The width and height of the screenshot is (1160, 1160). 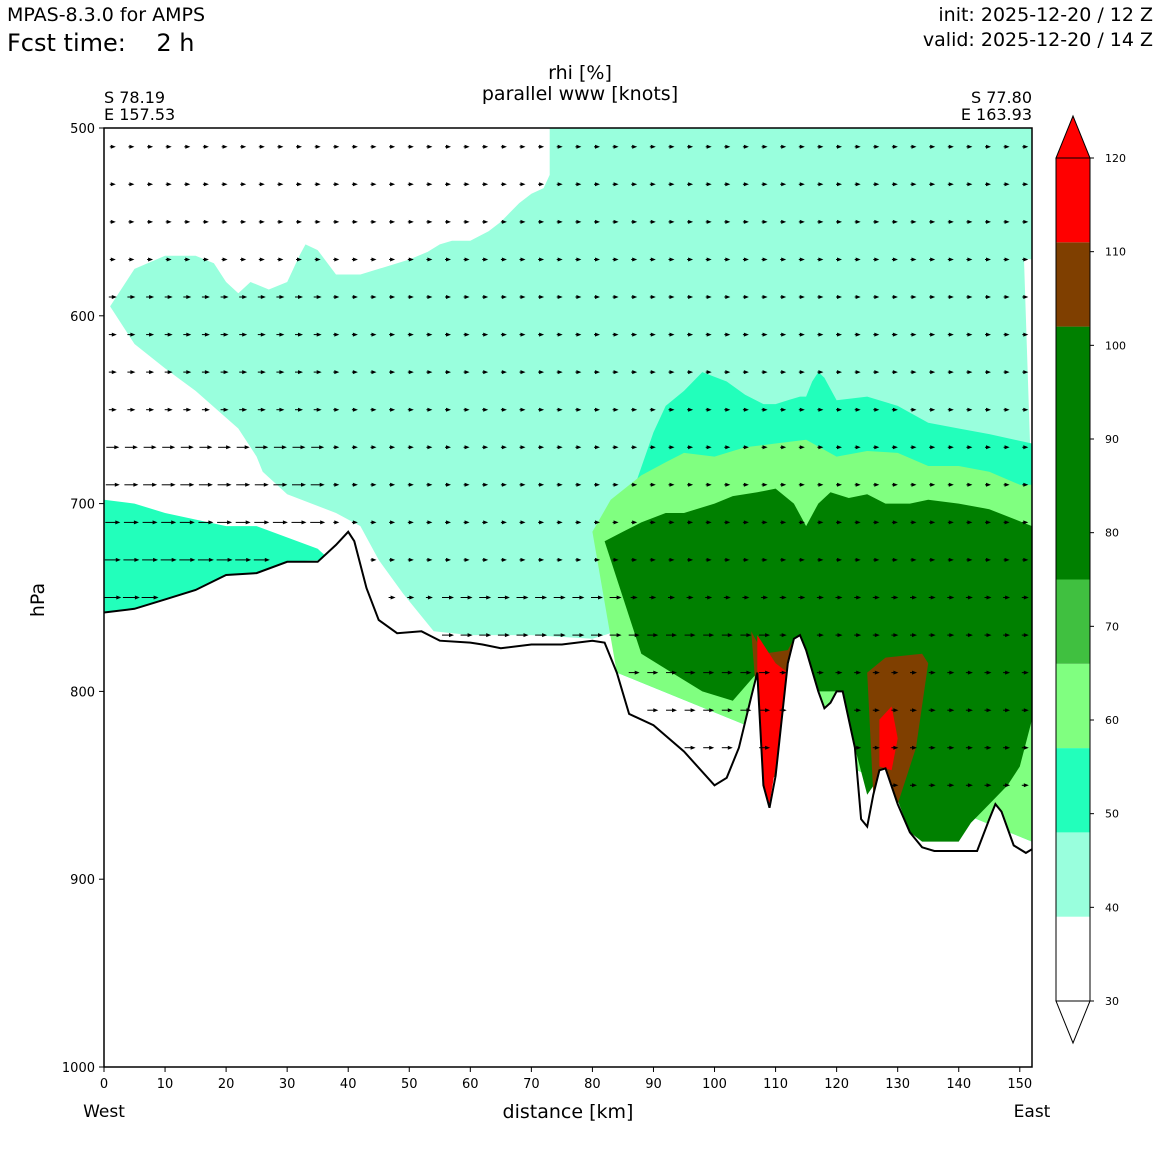 I want to click on forecast-time: Fcst time: 2 h, so click(x=100, y=43).